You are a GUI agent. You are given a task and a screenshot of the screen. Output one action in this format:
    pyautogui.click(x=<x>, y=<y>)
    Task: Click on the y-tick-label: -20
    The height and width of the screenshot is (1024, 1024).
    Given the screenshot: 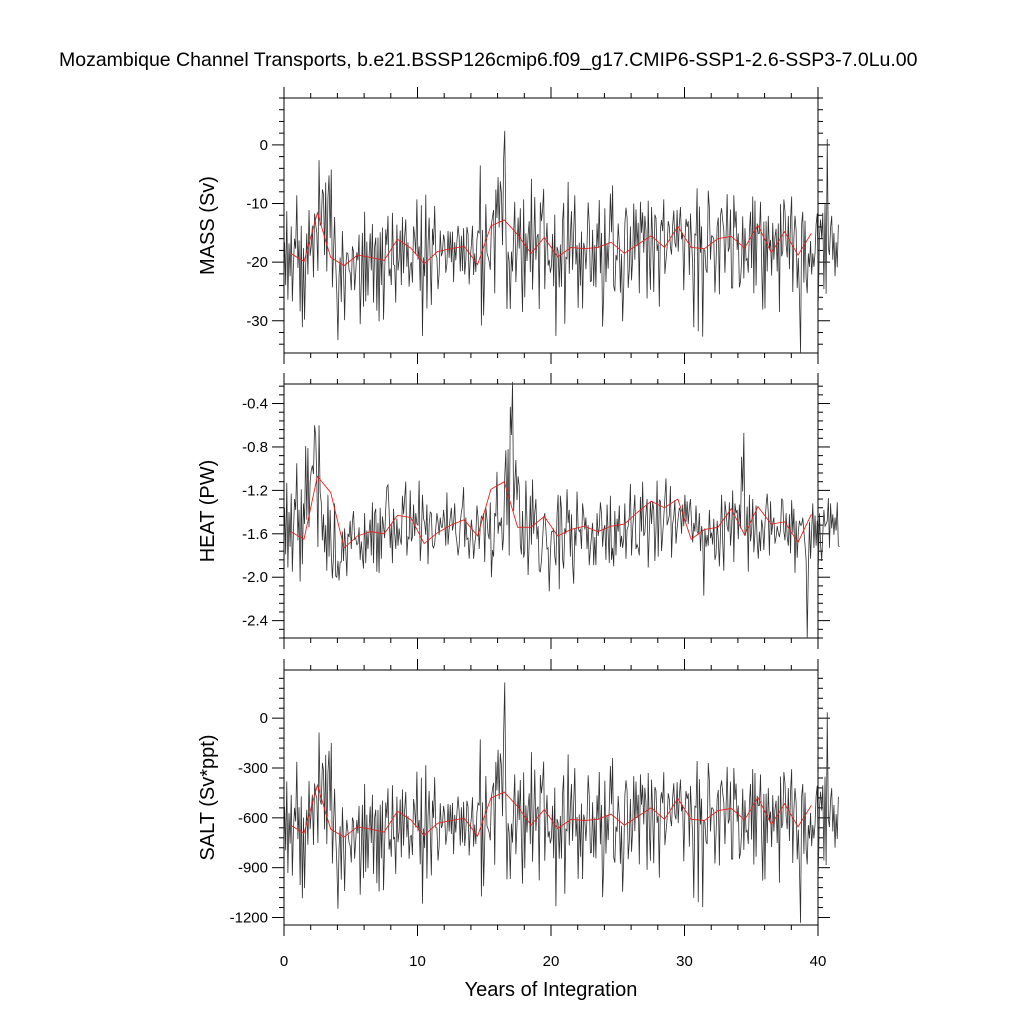 What is the action you would take?
    pyautogui.click(x=257, y=262)
    